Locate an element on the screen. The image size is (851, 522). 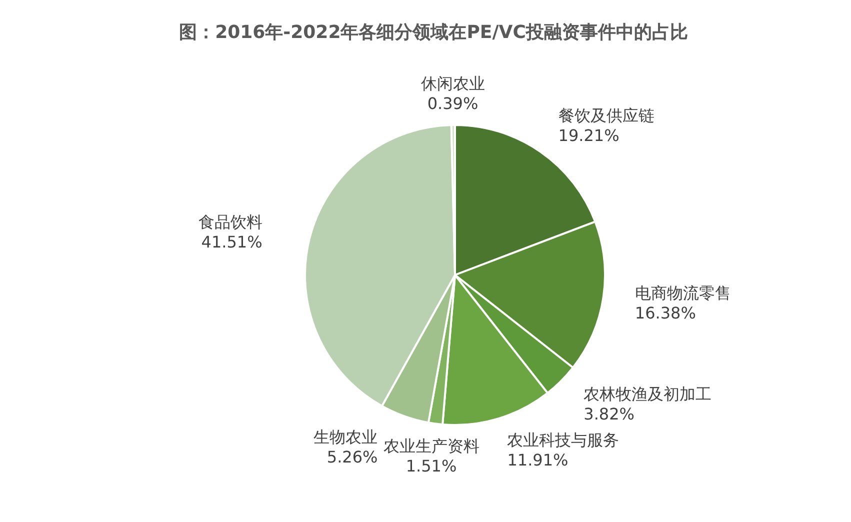
slice-label: 生物农业 is located at coordinates (346, 436).